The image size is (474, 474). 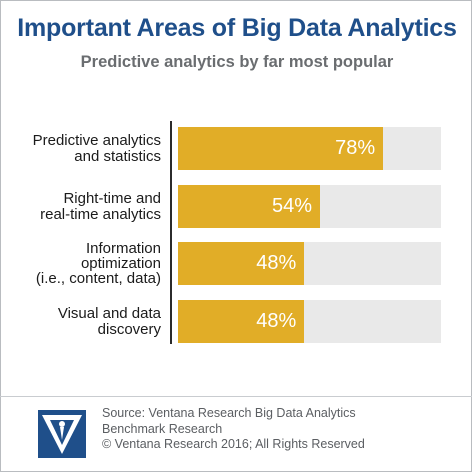 What do you see at coordinates (236, 396) in the screenshot?
I see `footer-divider` at bounding box center [236, 396].